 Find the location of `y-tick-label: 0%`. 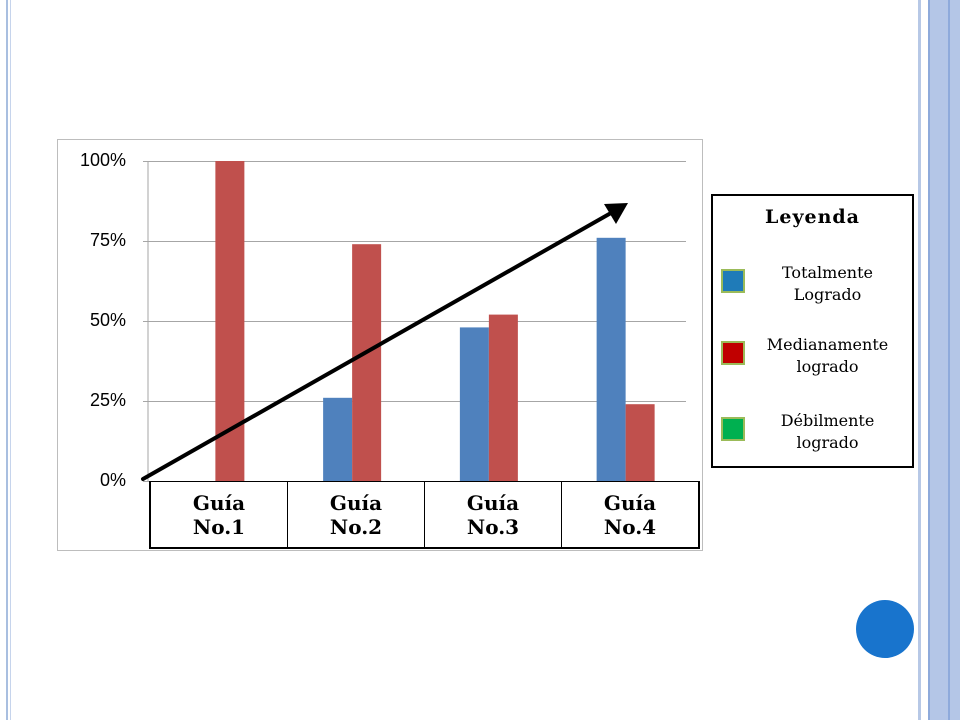

y-tick-label: 0% is located at coordinates (112, 480).